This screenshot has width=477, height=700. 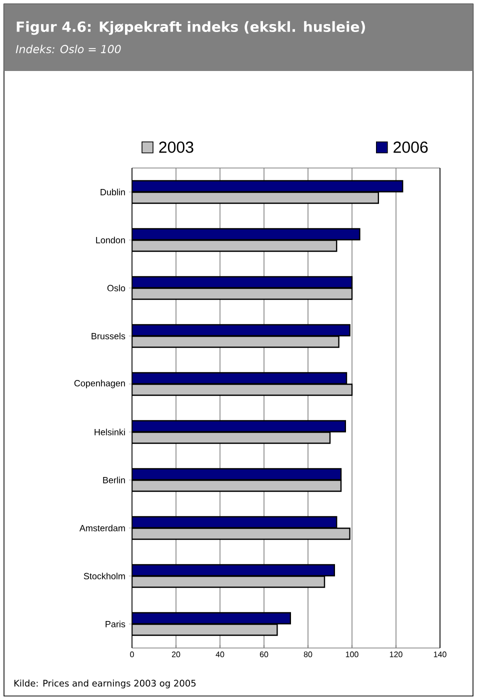 I want to click on y-tick-label: Copenhagen, so click(x=99, y=384).